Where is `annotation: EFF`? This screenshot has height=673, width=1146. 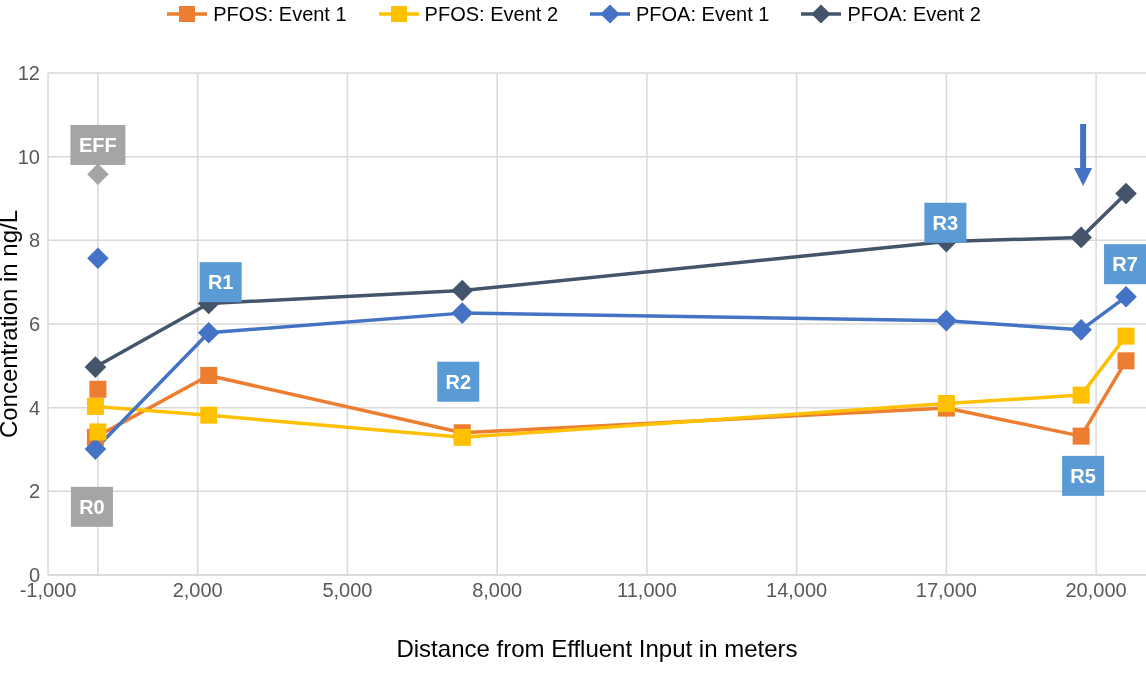 annotation: EFF is located at coordinates (98, 144).